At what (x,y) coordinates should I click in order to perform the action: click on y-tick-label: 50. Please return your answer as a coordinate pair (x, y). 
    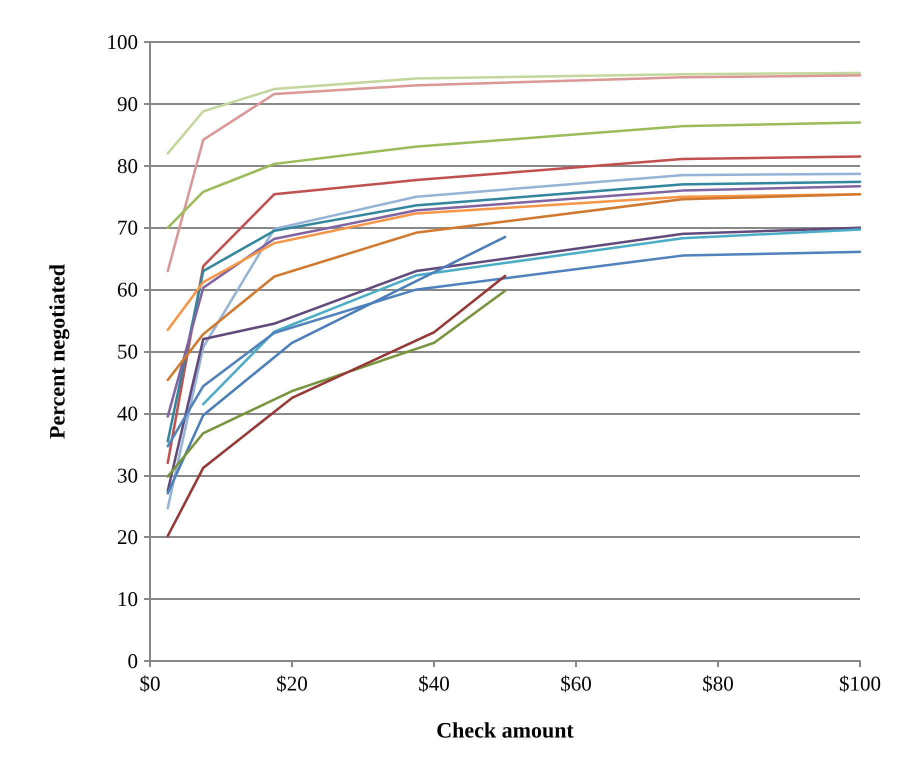
    Looking at the image, I should click on (127, 352).